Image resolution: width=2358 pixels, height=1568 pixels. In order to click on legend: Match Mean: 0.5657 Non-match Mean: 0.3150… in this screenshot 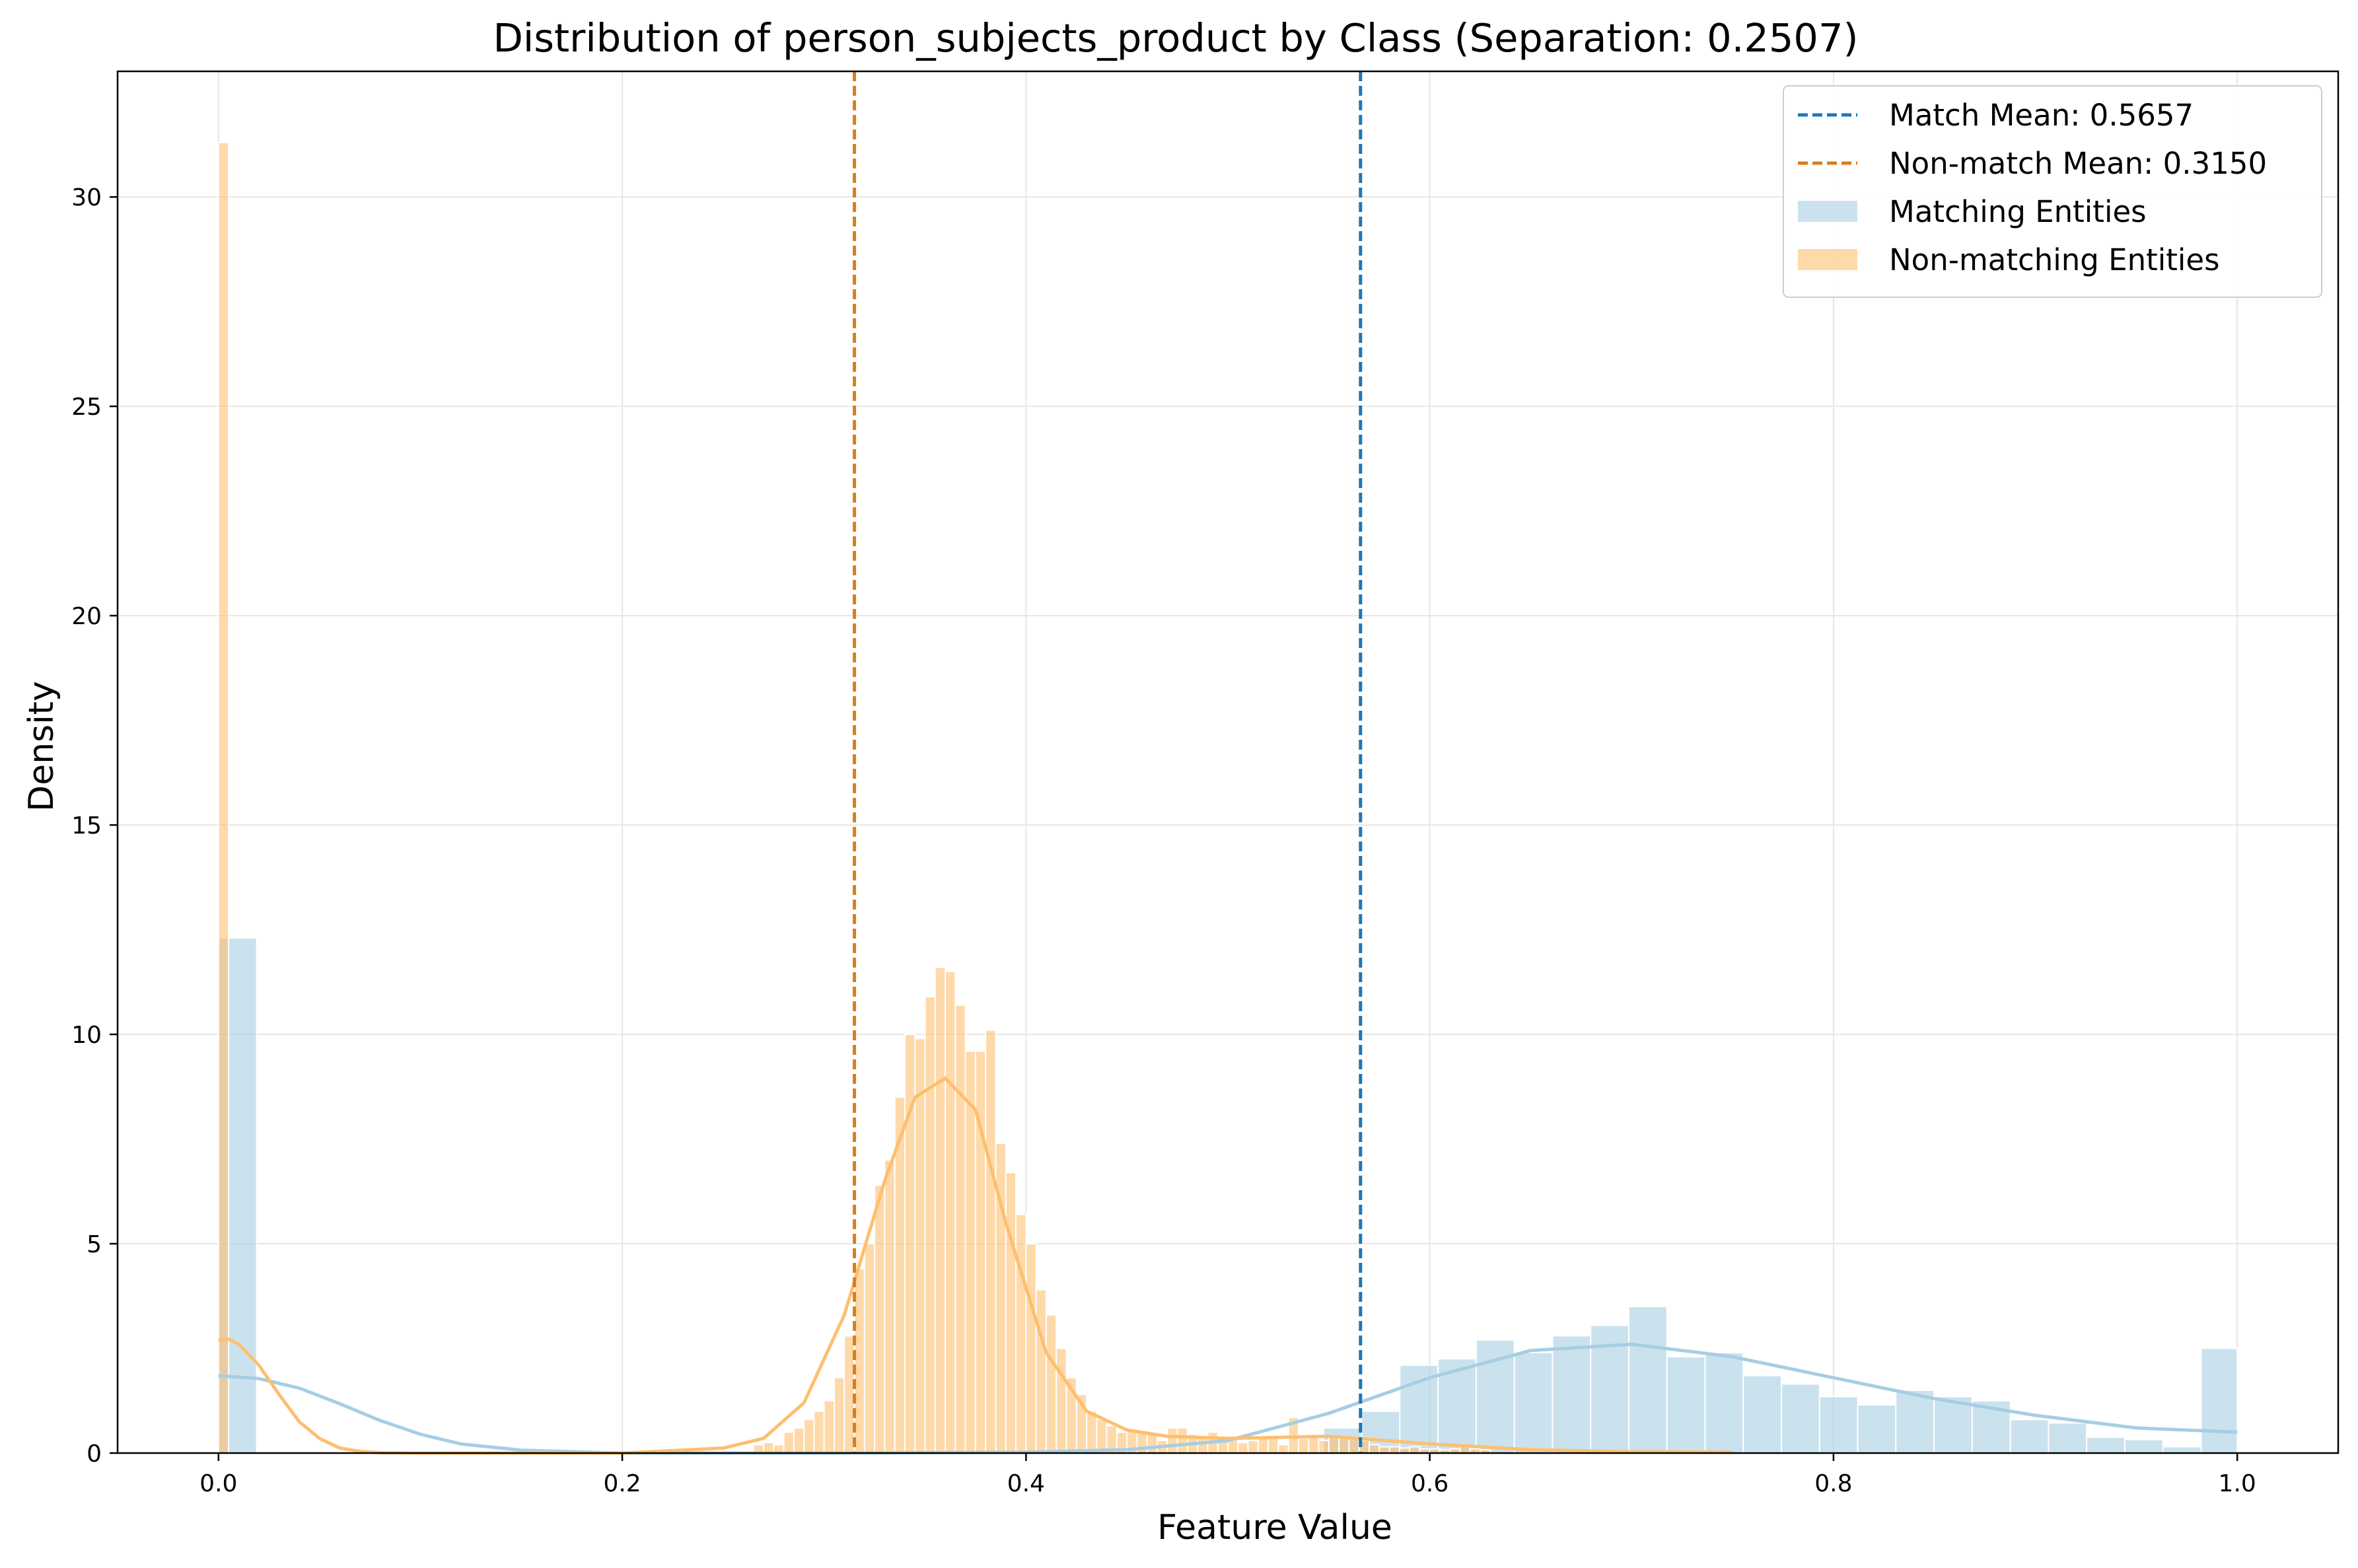, I will do `click(2052, 191)`.